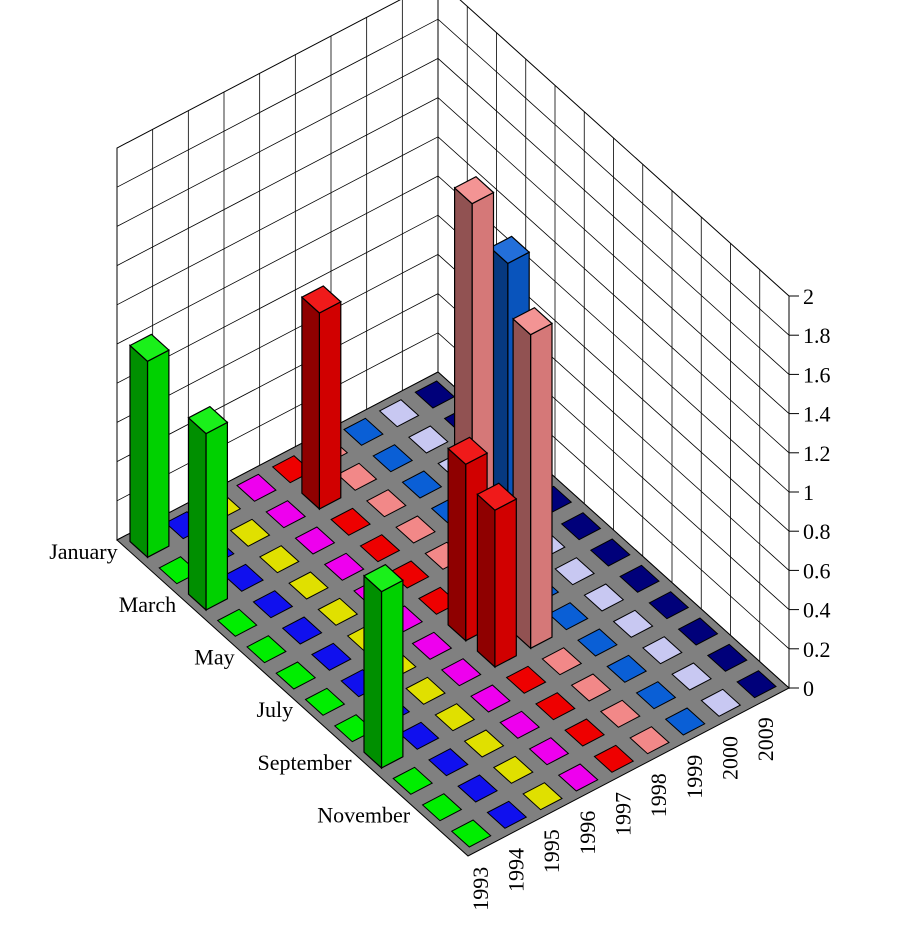 This screenshot has height=936, width=901. What do you see at coordinates (432, 645) in the screenshot?
I see `tile-1996-July` at bounding box center [432, 645].